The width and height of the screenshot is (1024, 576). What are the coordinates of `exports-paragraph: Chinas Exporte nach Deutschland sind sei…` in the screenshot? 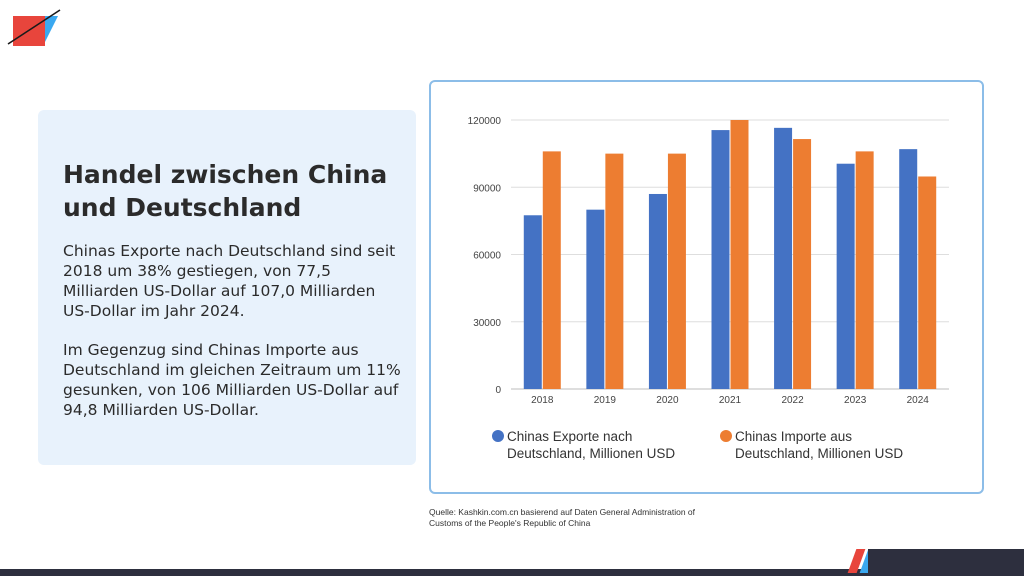 It's located at (229, 281).